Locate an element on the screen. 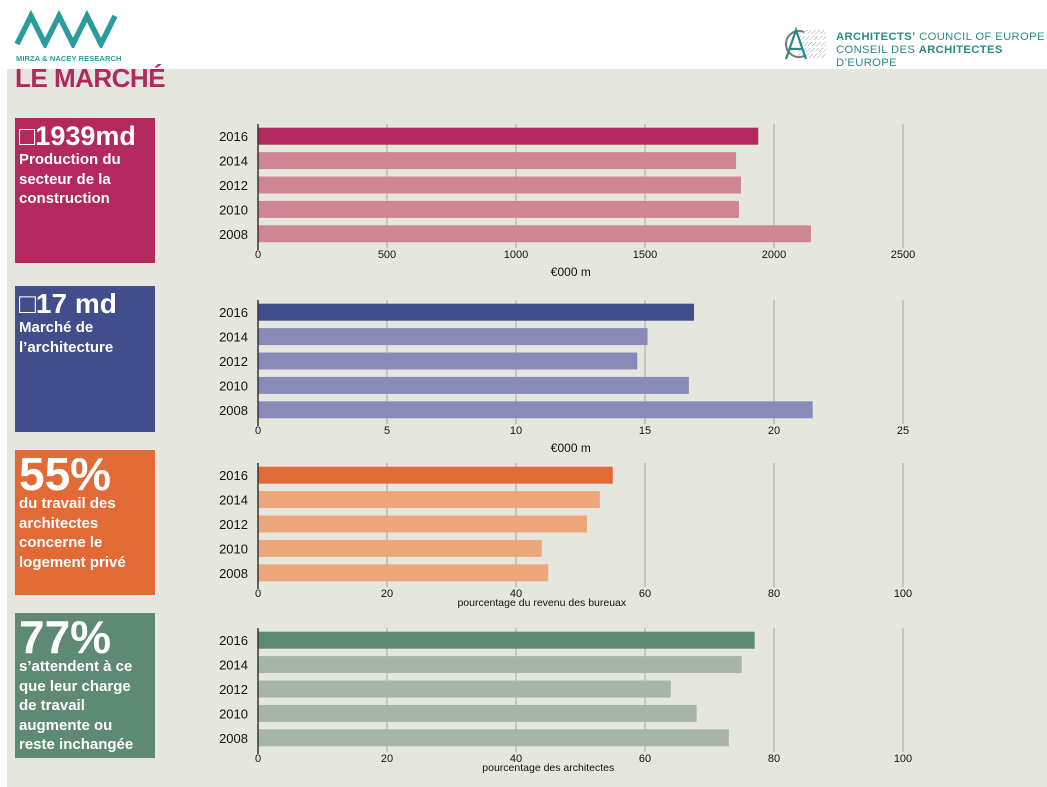 The height and width of the screenshot is (787, 1047). x-tick-label: 15 is located at coordinates (645, 431).